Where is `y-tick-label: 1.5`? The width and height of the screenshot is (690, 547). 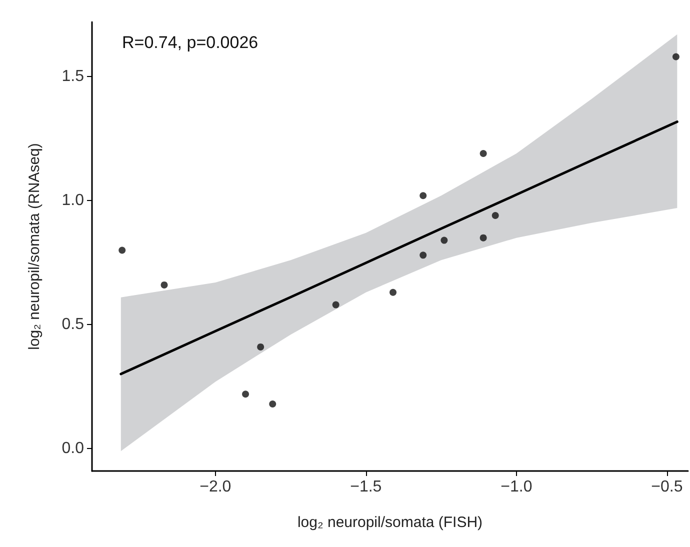
y-tick-label: 1.5 is located at coordinates (73, 77).